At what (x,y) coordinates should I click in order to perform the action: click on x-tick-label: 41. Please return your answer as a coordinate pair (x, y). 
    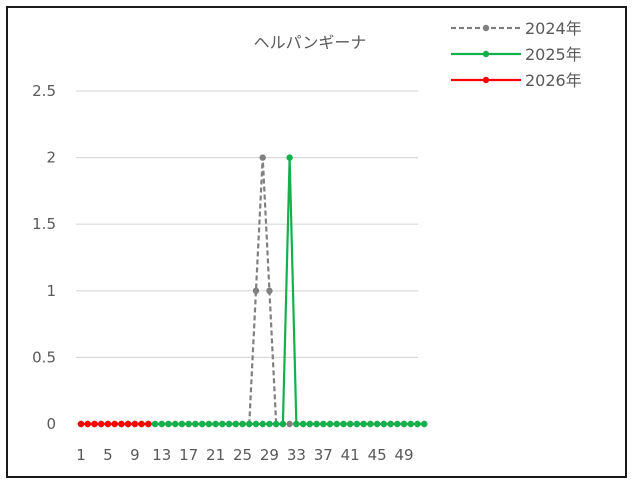
    Looking at the image, I should click on (350, 455).